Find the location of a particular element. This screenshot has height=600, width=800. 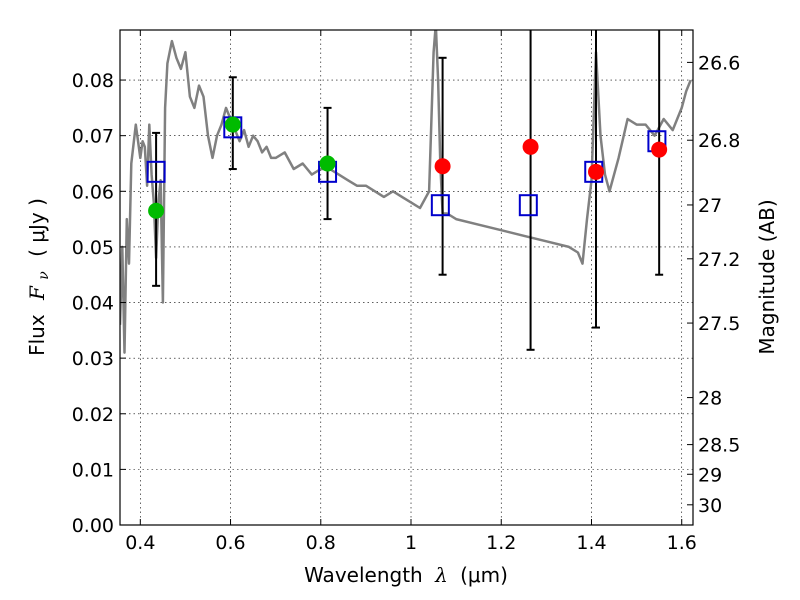

y-axis-title: Flux F ν ( μJy ) is located at coordinates (39, 277).